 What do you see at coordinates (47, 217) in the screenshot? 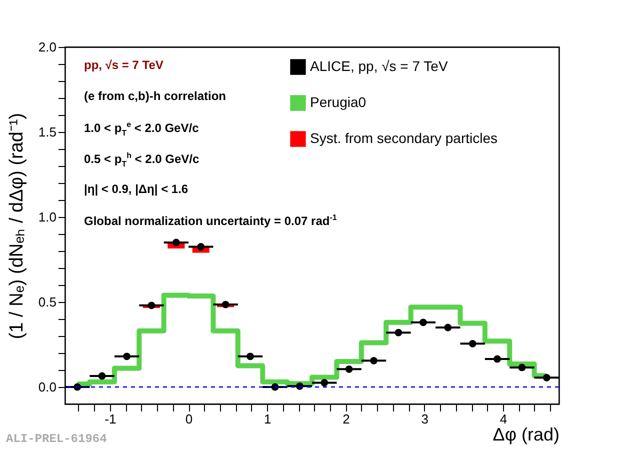
I see `y-tick-label: 1.0` at bounding box center [47, 217].